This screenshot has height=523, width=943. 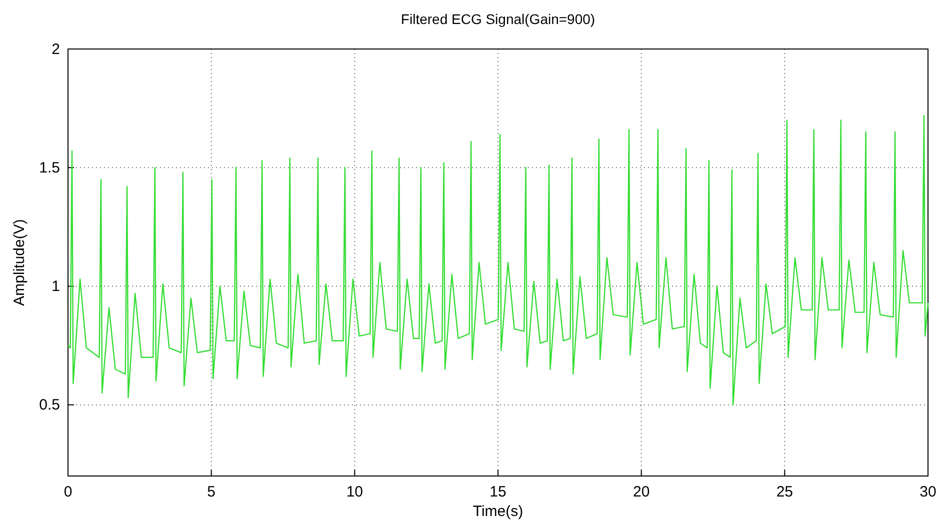 I want to click on x-tick-label: 25, so click(x=785, y=492).